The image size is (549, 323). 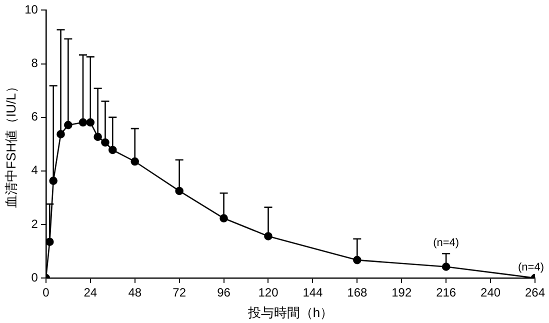 I want to click on x-tick-label: 0, so click(x=46, y=293).